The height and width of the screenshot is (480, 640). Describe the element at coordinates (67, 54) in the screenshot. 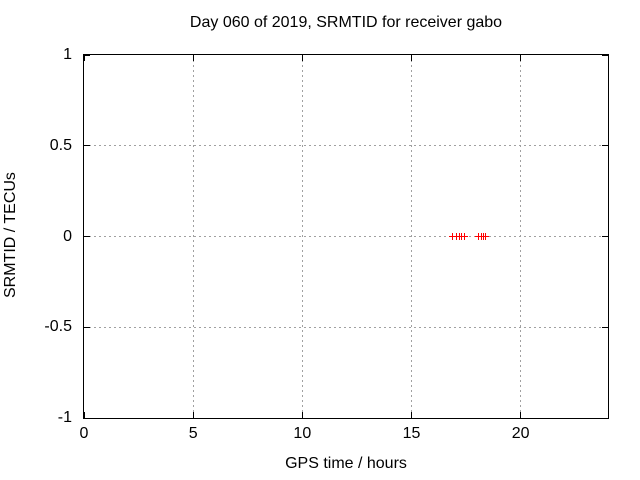

I see `y-tick-label: 1` at that location.